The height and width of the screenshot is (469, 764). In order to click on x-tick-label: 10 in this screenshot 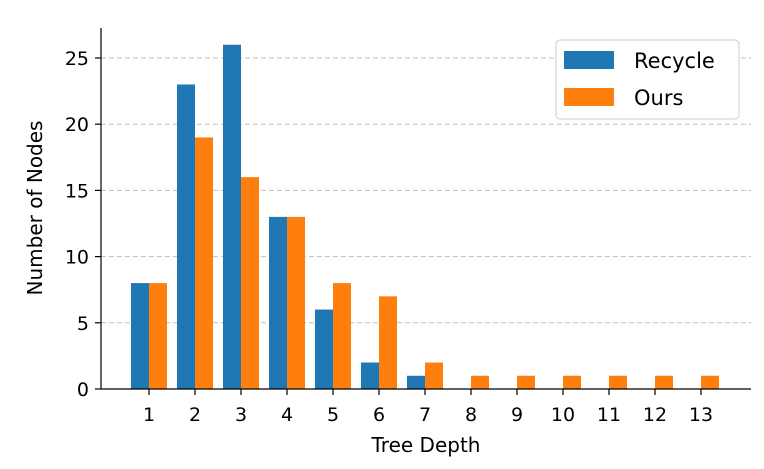, I will do `click(563, 415)`.